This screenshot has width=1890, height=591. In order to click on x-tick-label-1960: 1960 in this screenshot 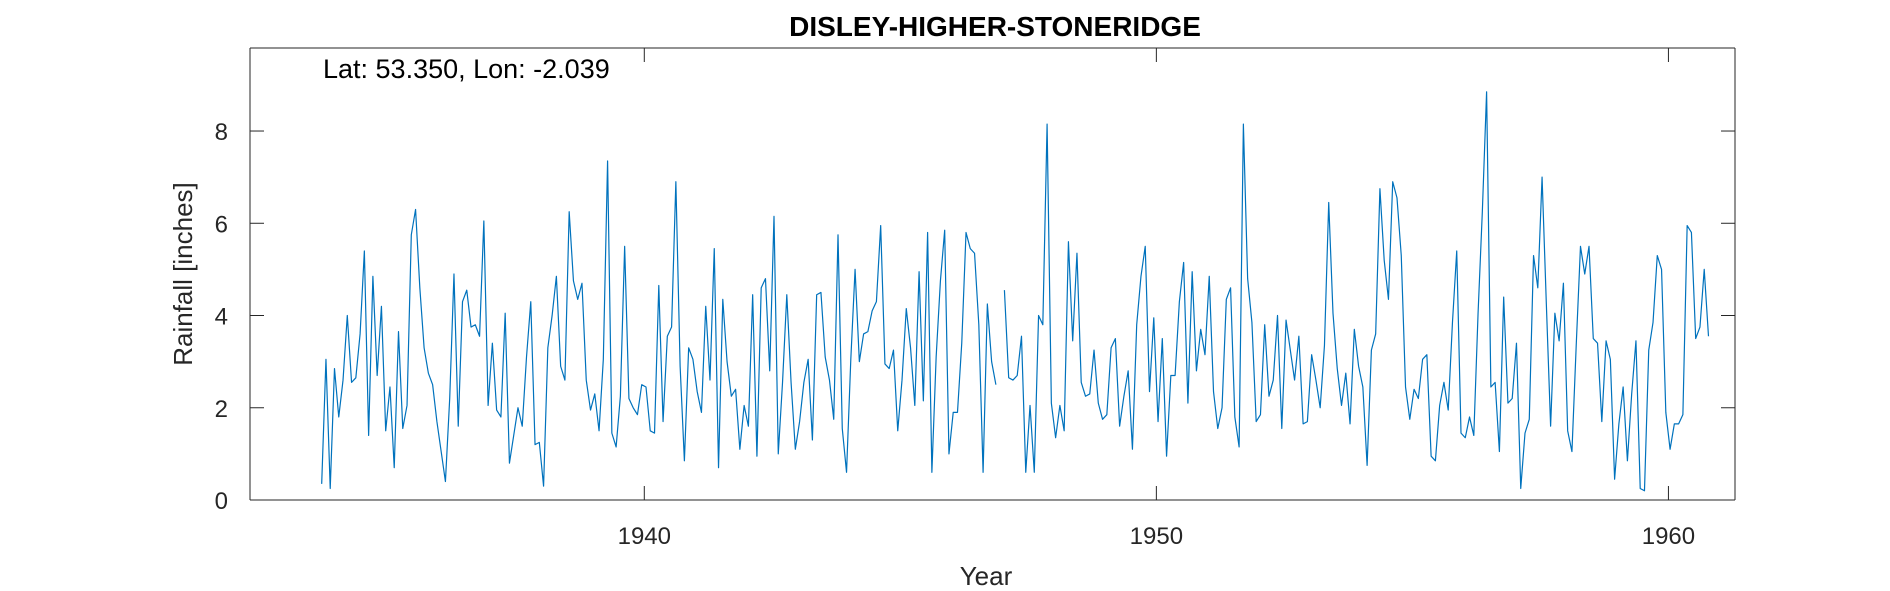, I will do `click(1668, 536)`.